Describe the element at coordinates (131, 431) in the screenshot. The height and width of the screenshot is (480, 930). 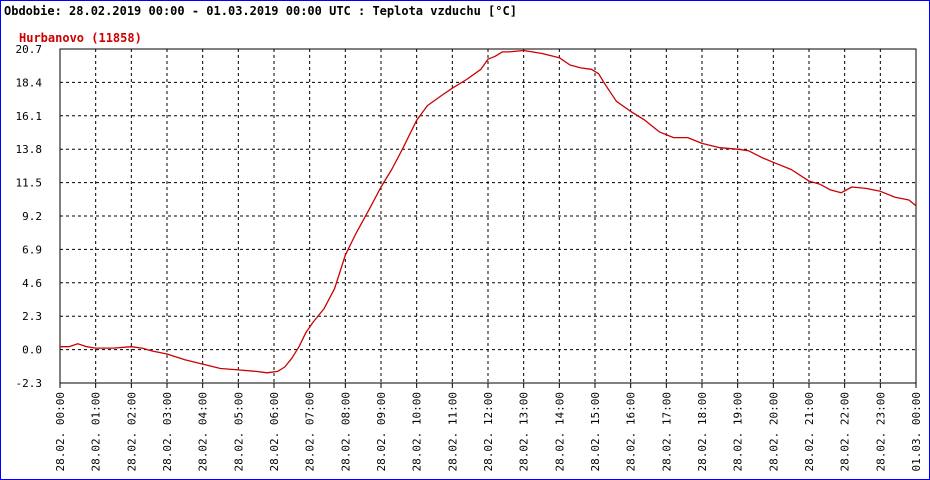
I see `x-tick-label: 28.02. 02:00` at that location.